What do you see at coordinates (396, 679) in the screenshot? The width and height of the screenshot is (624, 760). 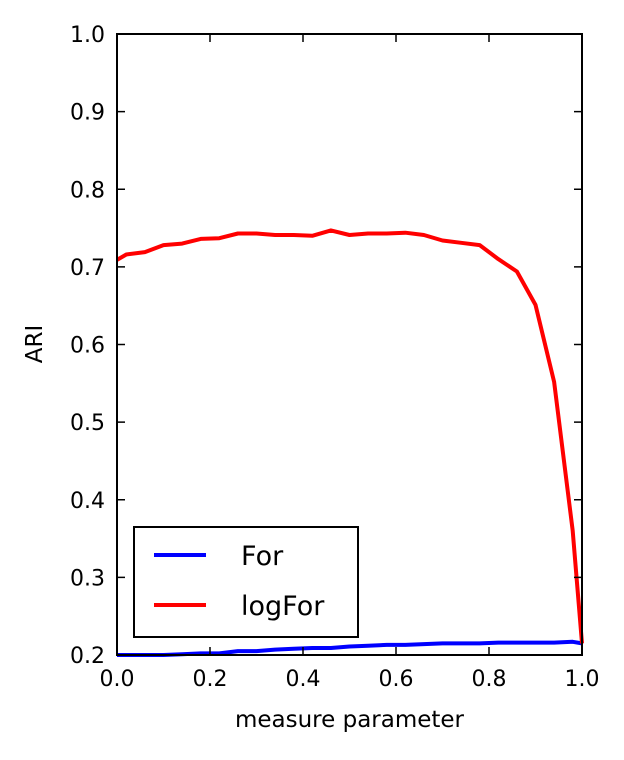 I see `x-tick-label: 0.6` at bounding box center [396, 679].